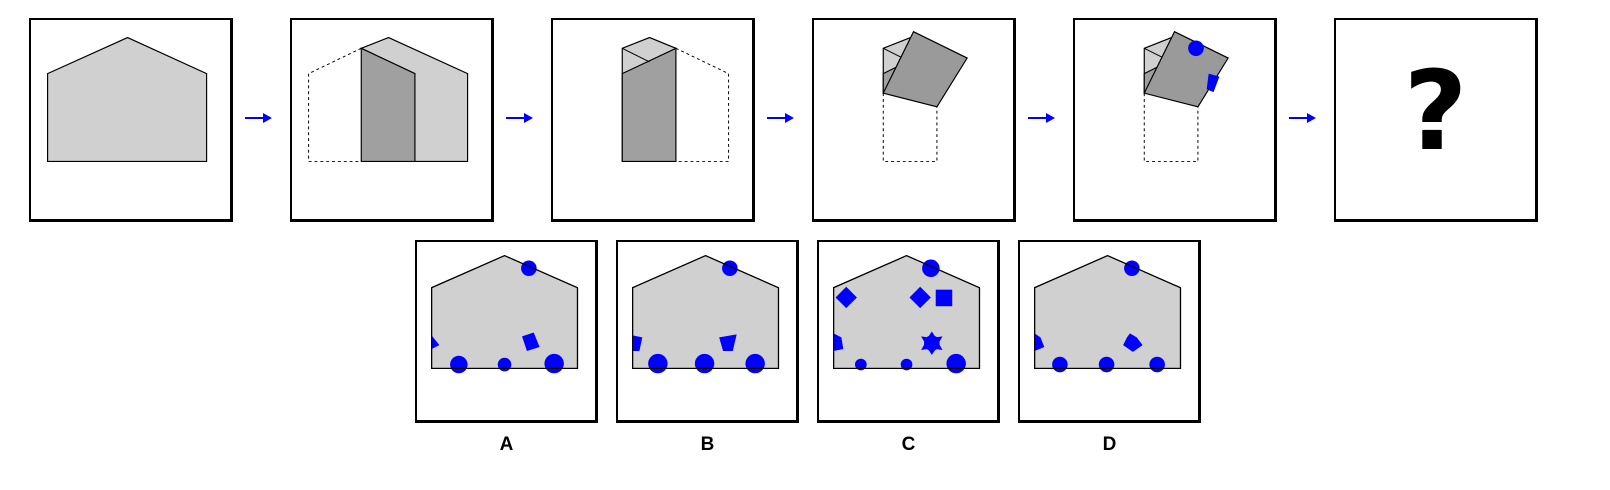 This screenshot has width=1610, height=490. Describe the element at coordinates (388, 105) in the screenshot. I see `folded-flap` at that location.